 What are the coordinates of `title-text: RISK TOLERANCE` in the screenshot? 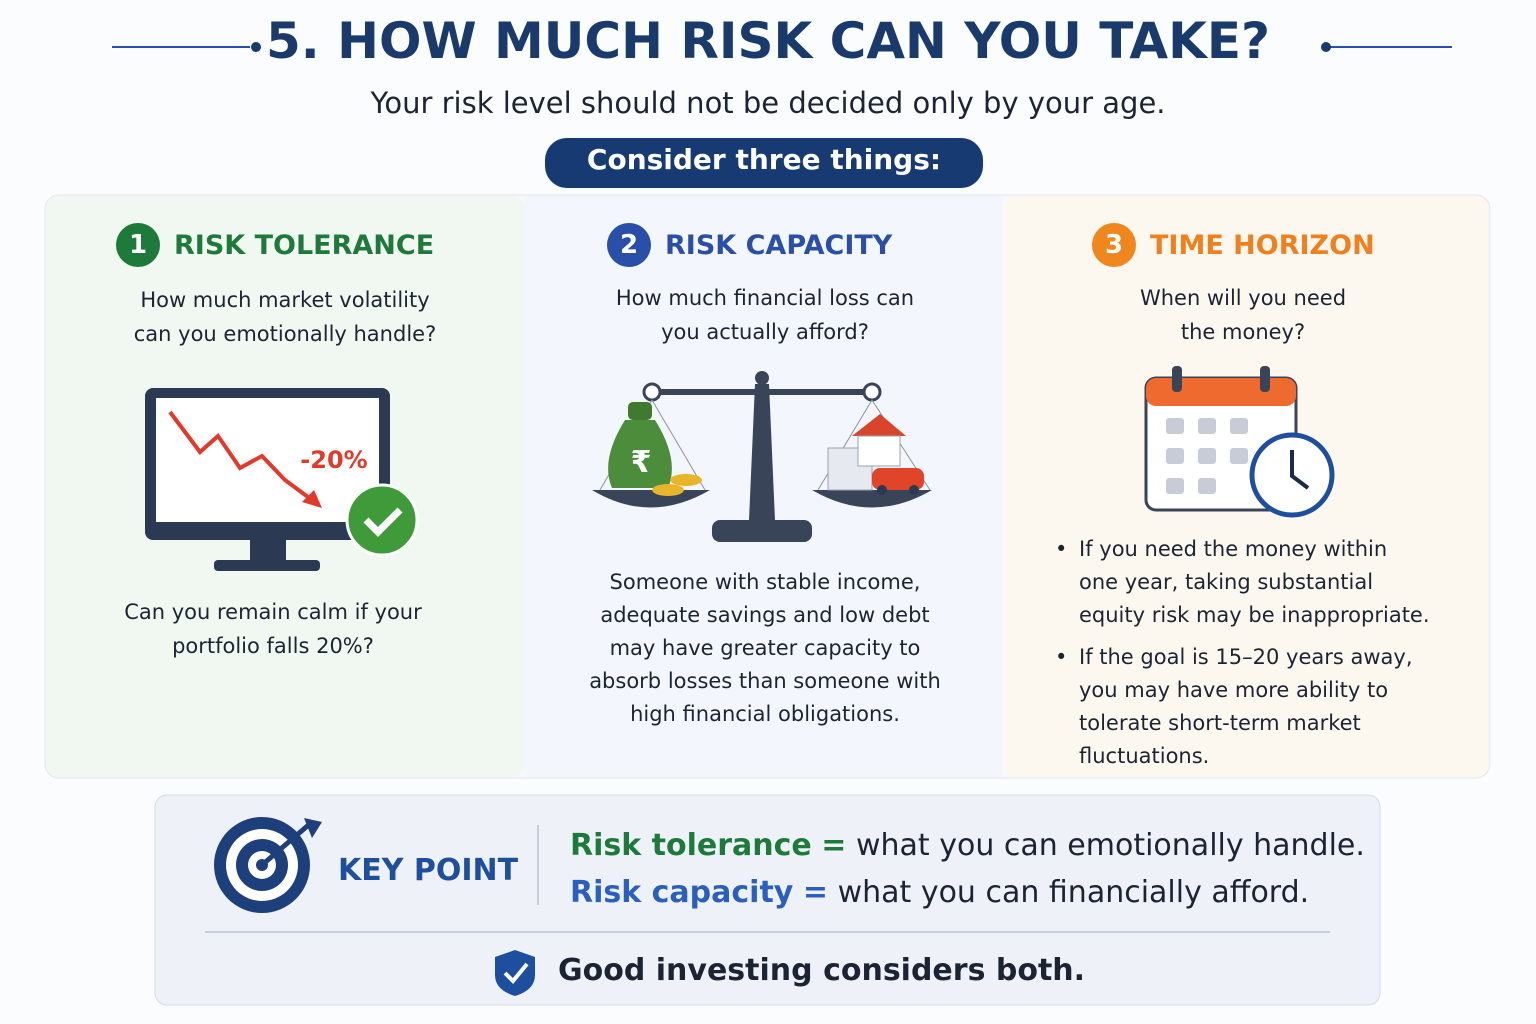 It's located at (304, 245).